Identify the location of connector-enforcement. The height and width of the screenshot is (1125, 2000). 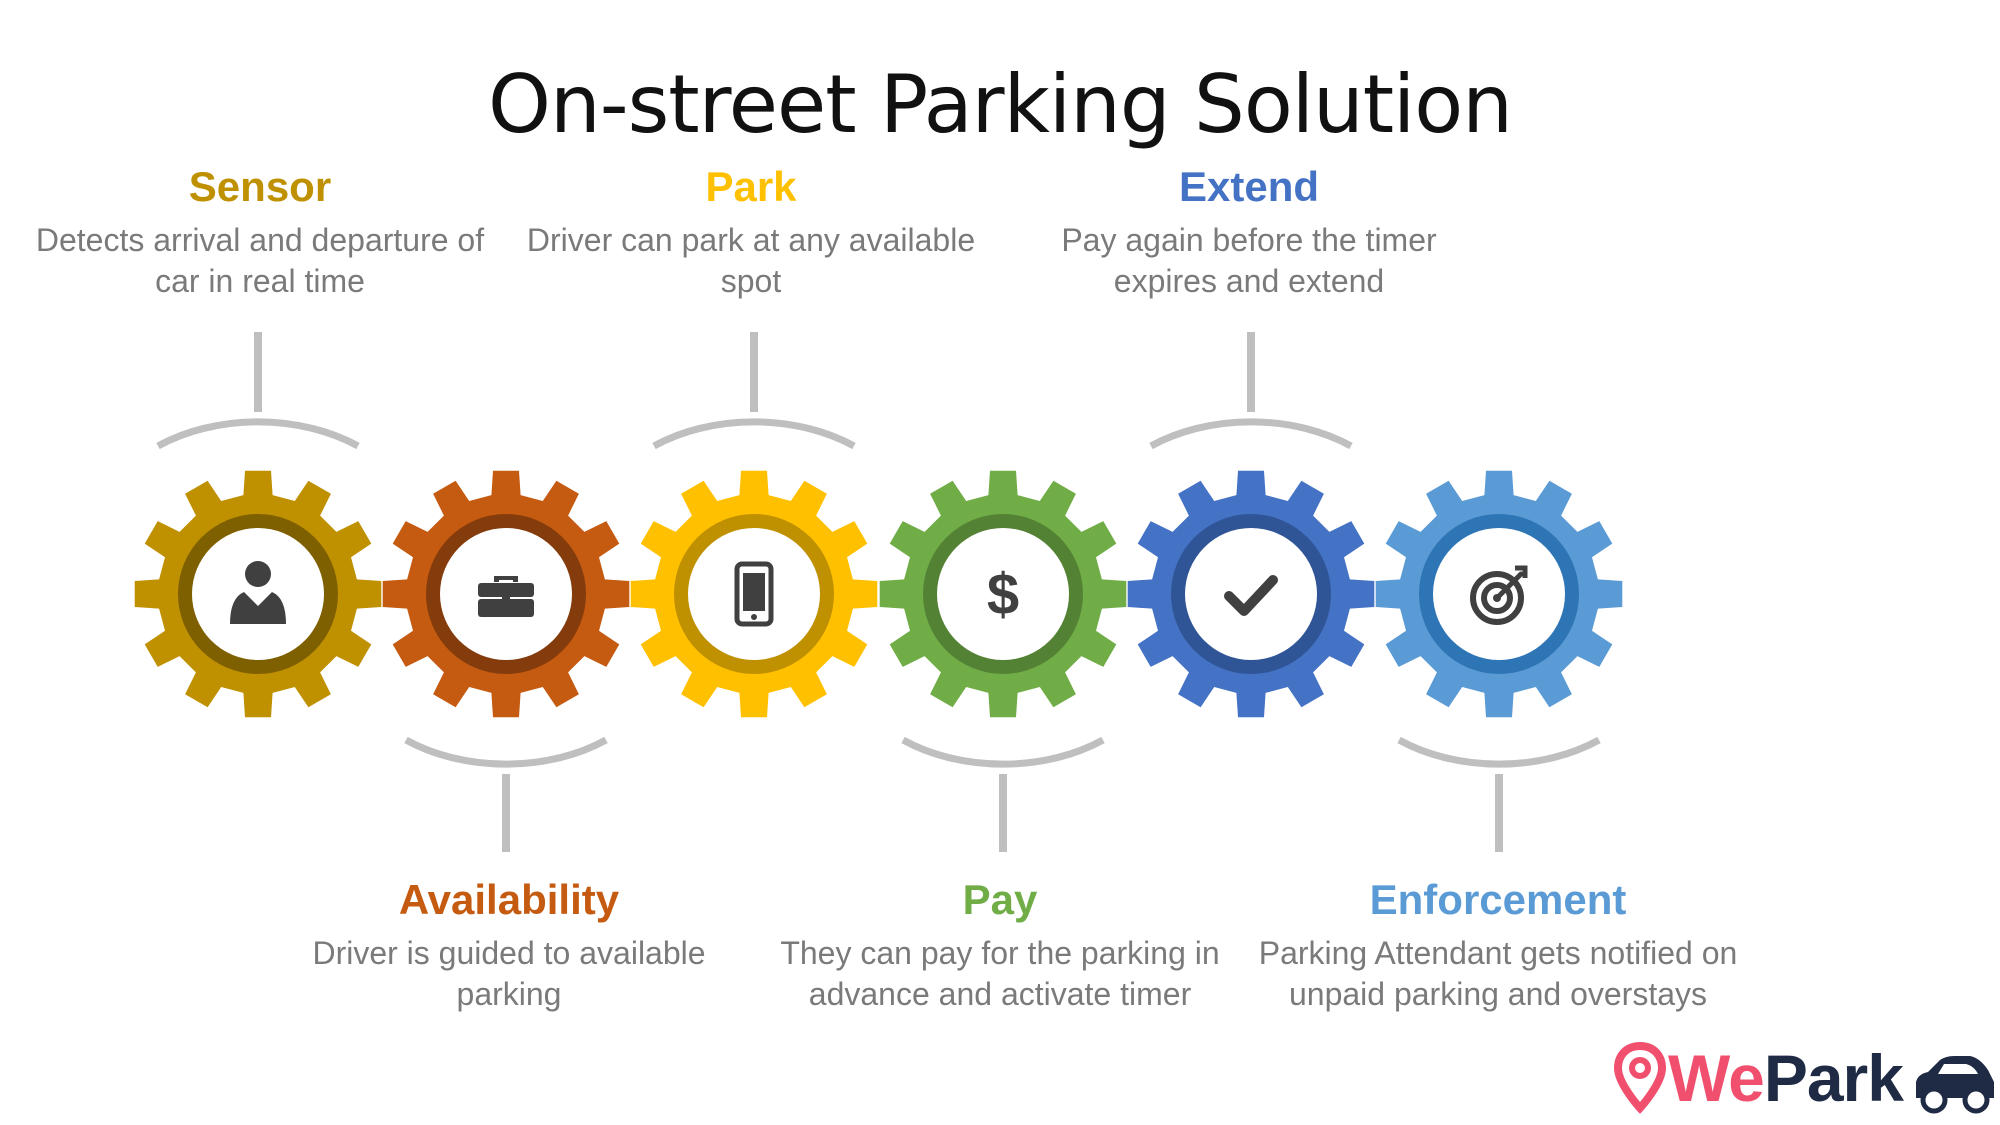
(1499, 794).